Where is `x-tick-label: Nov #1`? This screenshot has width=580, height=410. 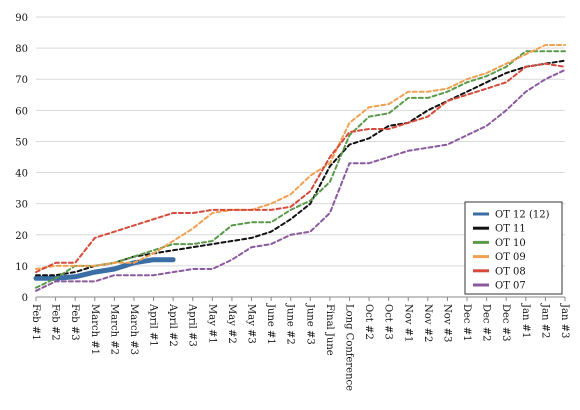
x-tick-label: Nov #1 is located at coordinates (407, 323).